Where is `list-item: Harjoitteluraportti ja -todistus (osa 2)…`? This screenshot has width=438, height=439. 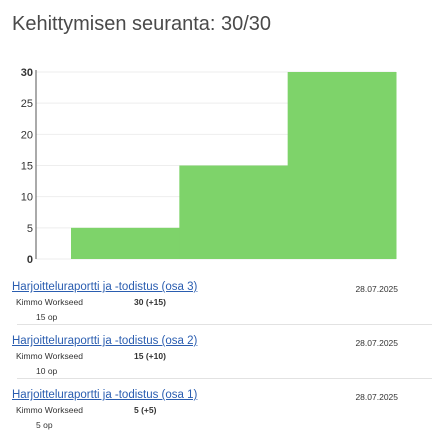
list-item: Harjoitteluraportti ja -todistus (osa 2)… is located at coordinates (222, 357).